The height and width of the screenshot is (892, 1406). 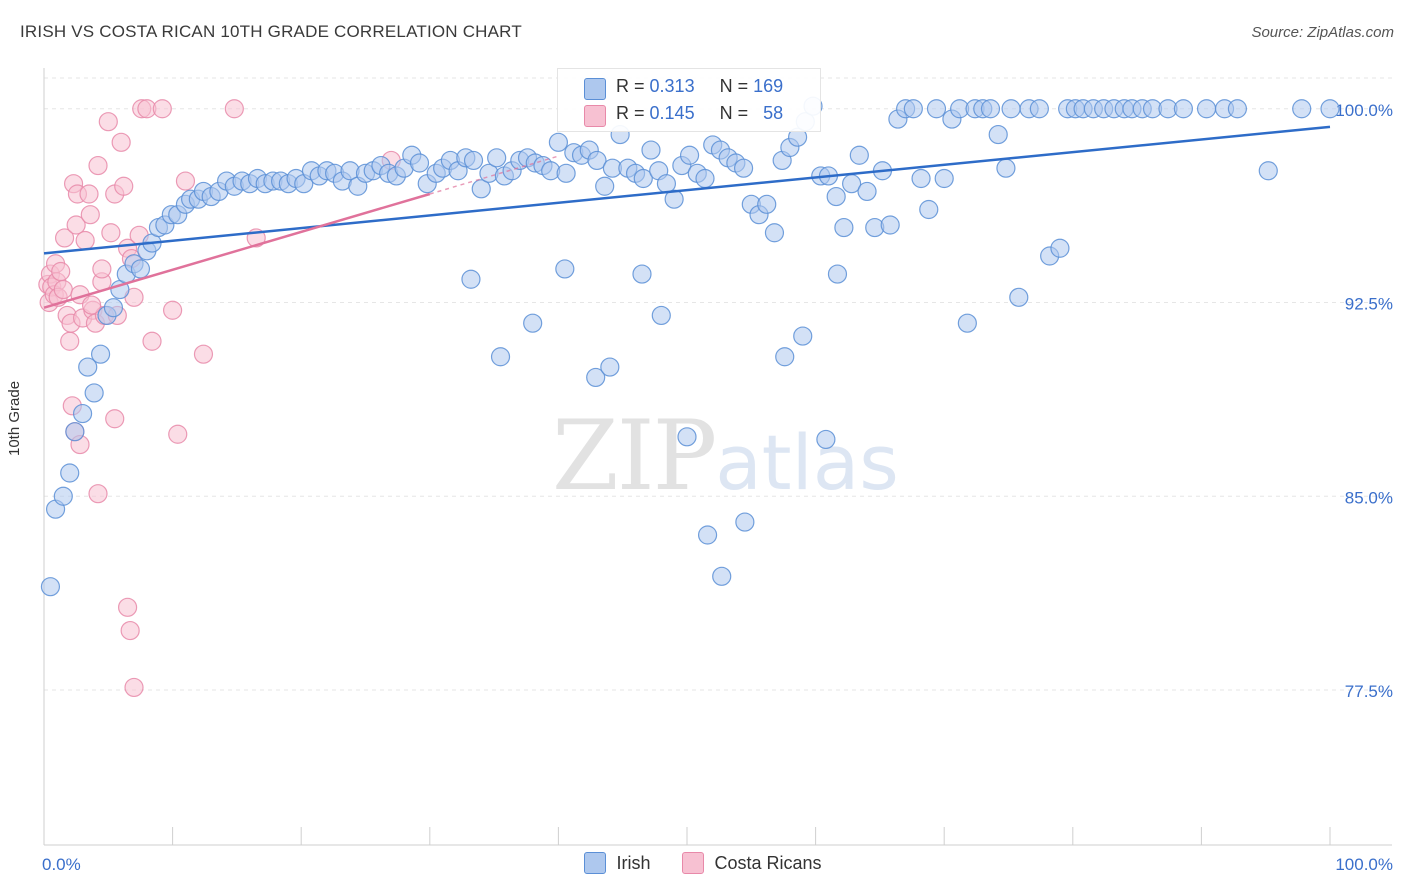 I want to click on legend-label-irish: Irish, so click(x=633, y=862).